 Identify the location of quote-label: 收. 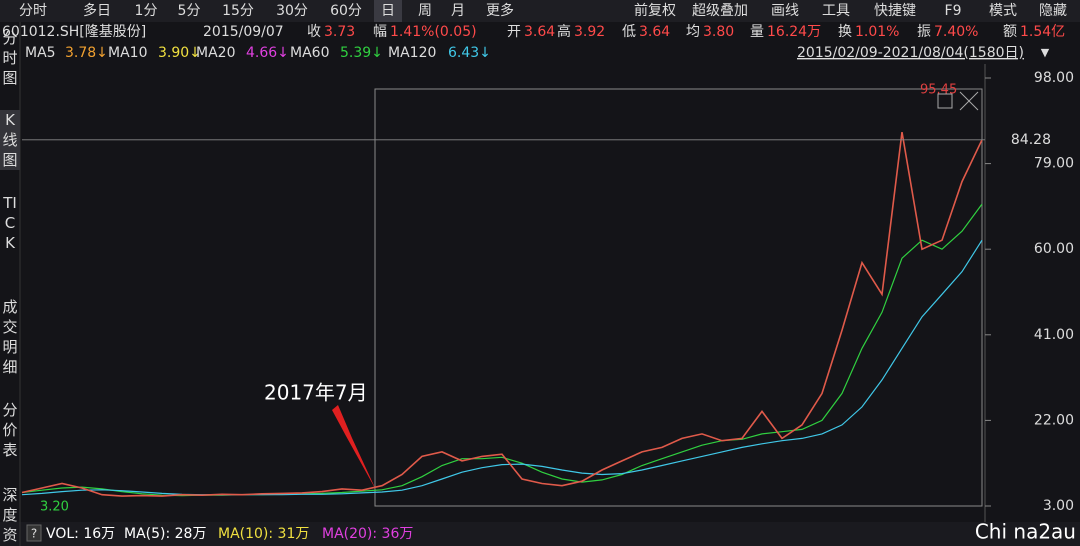
(314, 32).